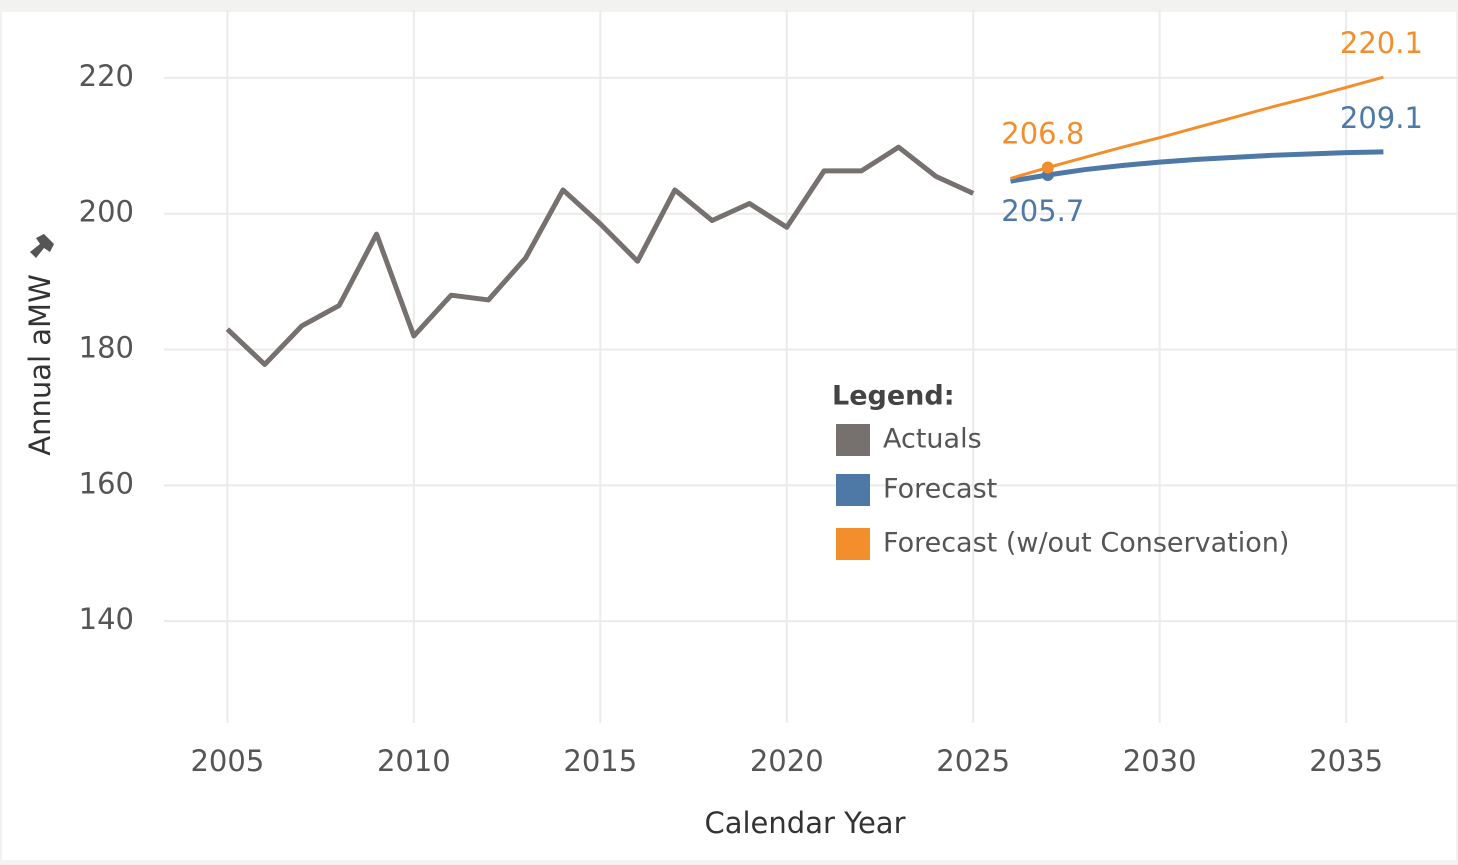 The image size is (1458, 865). What do you see at coordinates (106, 212) in the screenshot?
I see `y-tick-label: 200` at bounding box center [106, 212].